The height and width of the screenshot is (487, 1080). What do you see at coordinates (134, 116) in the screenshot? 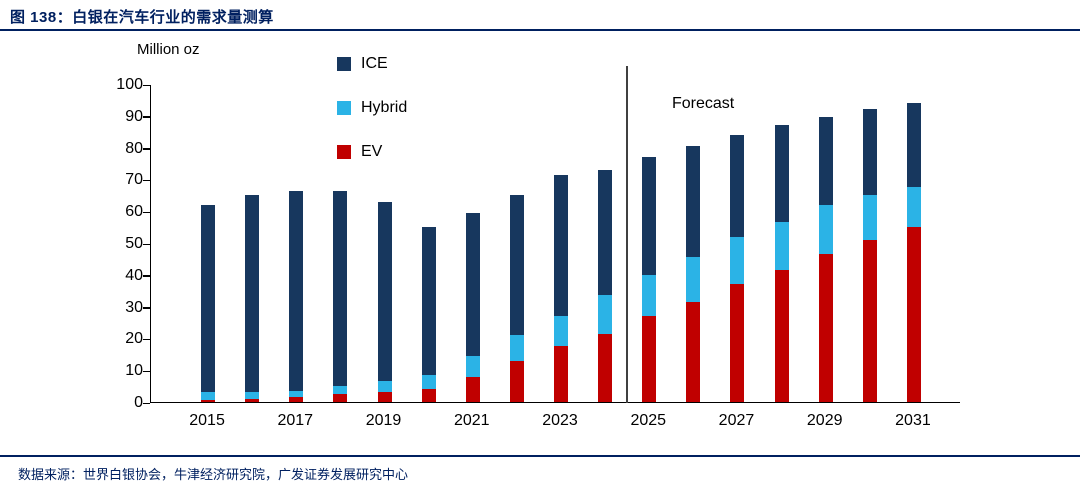
I see `y-axis-tick-label: 90` at bounding box center [134, 116].